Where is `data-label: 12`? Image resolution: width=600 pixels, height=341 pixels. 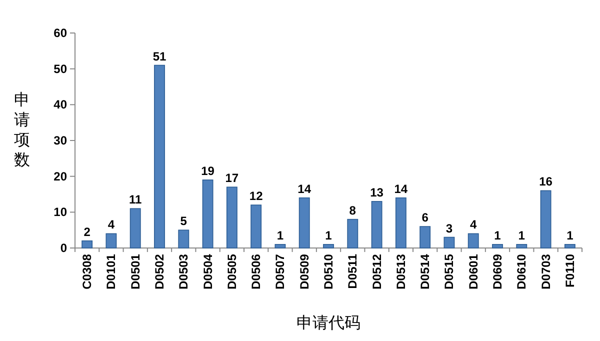 data-label: 12 is located at coordinates (256, 196).